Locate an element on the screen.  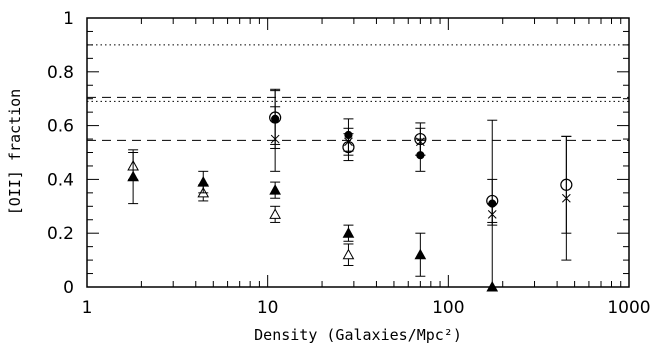
y-tick-label: 0 is located at coordinates (68, 288).